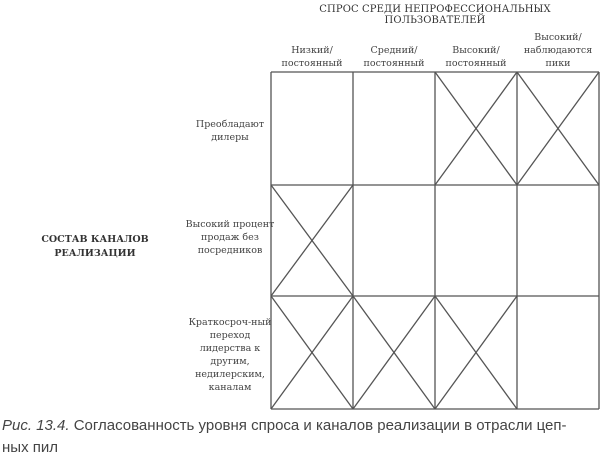 The height and width of the screenshot is (461, 600). Describe the element at coordinates (230, 131) in the screenshot. I see `row-header: Преобладают дилеры` at that location.